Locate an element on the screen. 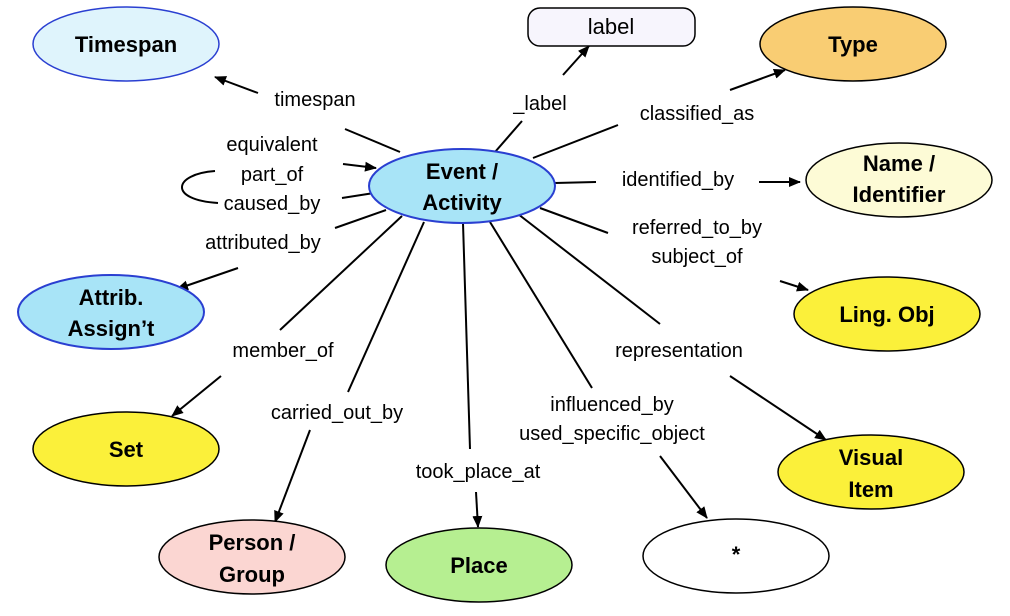 This screenshot has height=616, width=1010. edge-member-of: member_of is located at coordinates (287, 316).